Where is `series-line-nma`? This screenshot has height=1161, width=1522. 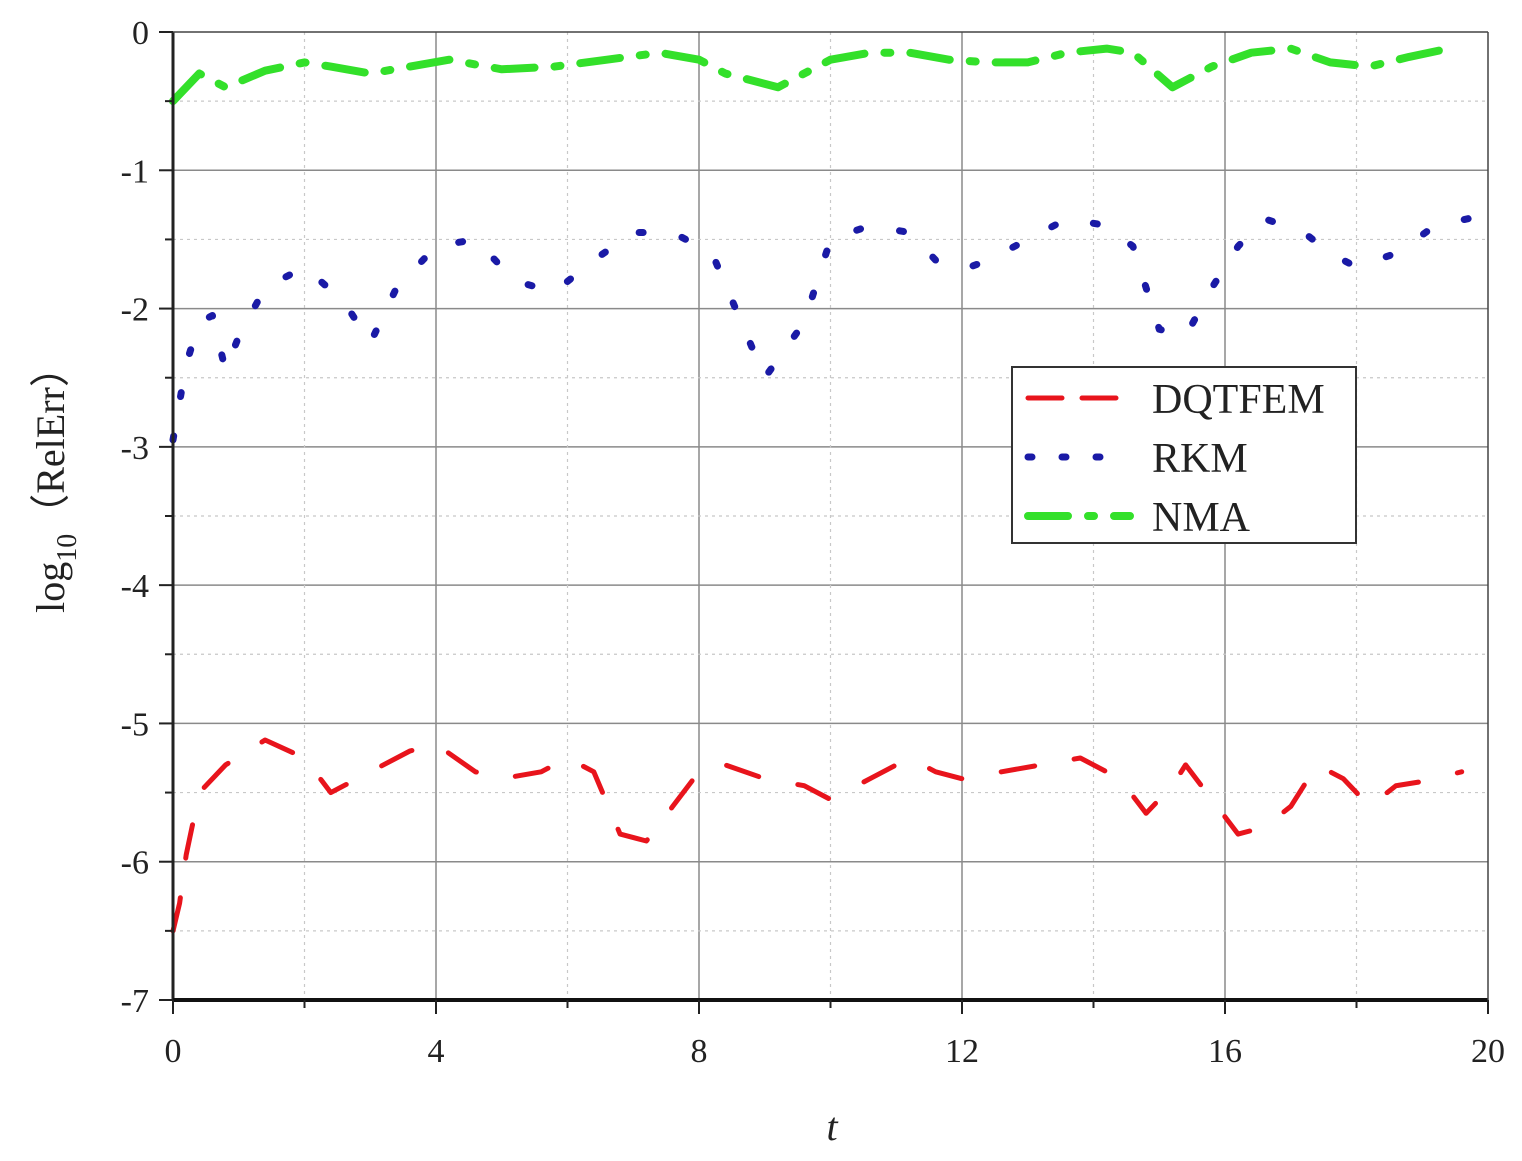
series-line-nma is located at coordinates (811, 75).